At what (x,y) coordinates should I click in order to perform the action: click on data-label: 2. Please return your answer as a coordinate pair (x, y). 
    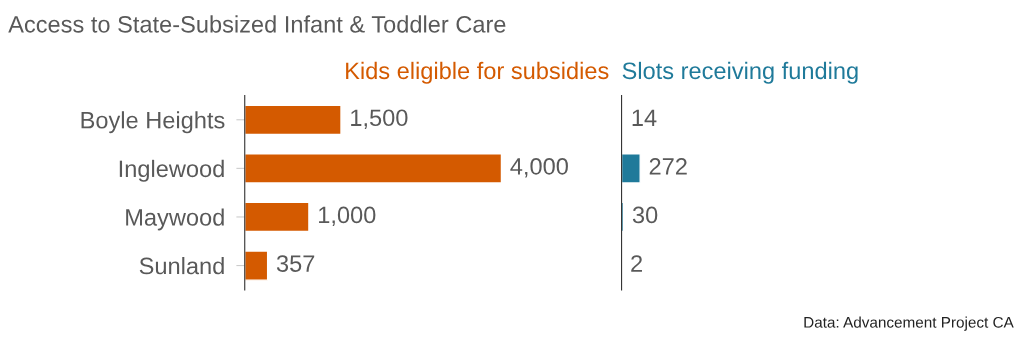
    Looking at the image, I should click on (636, 263).